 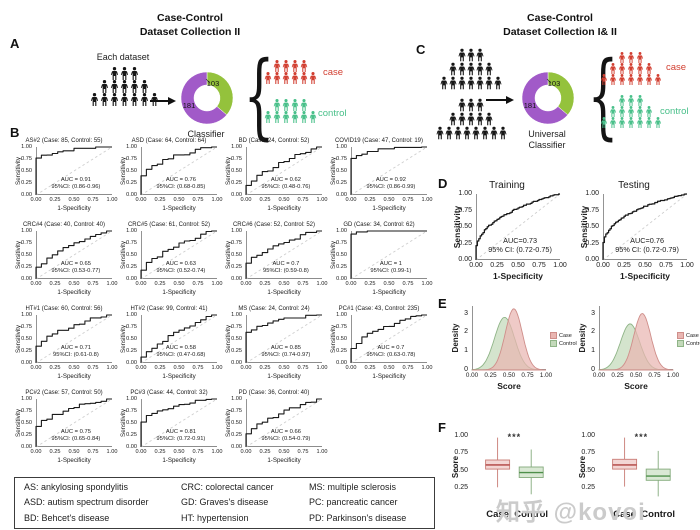 What do you see at coordinates (390, 180) in the screenshot?
I see `auc-value: AUC = 0.92` at bounding box center [390, 180].